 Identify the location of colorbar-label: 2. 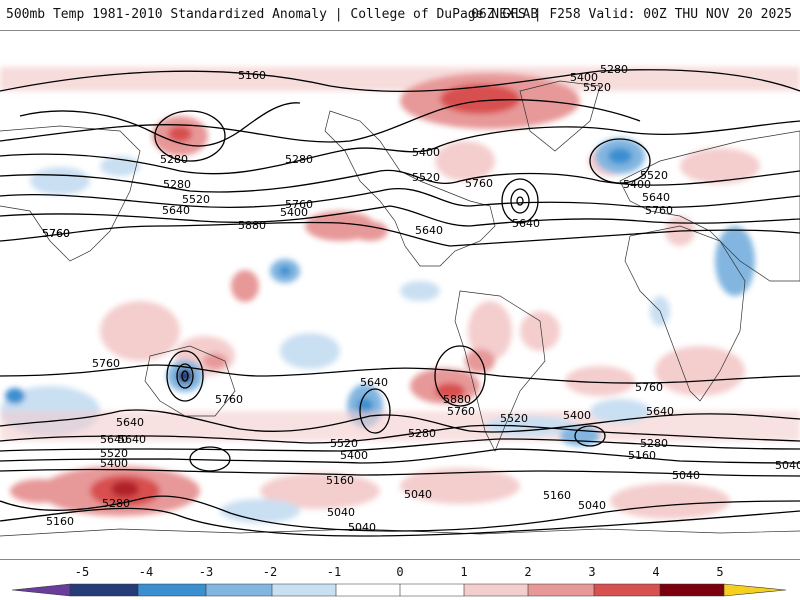
(528, 572).